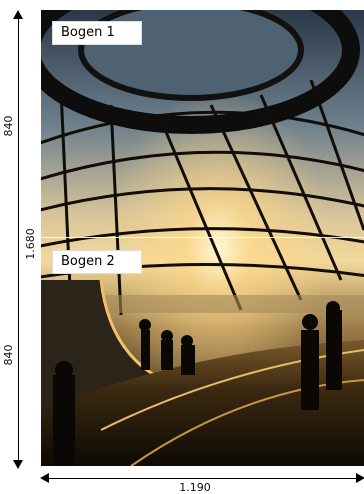 The image size is (364, 494). Describe the element at coordinates (30, 244) in the screenshot. I see `dimension-height-total: 1.680` at that location.